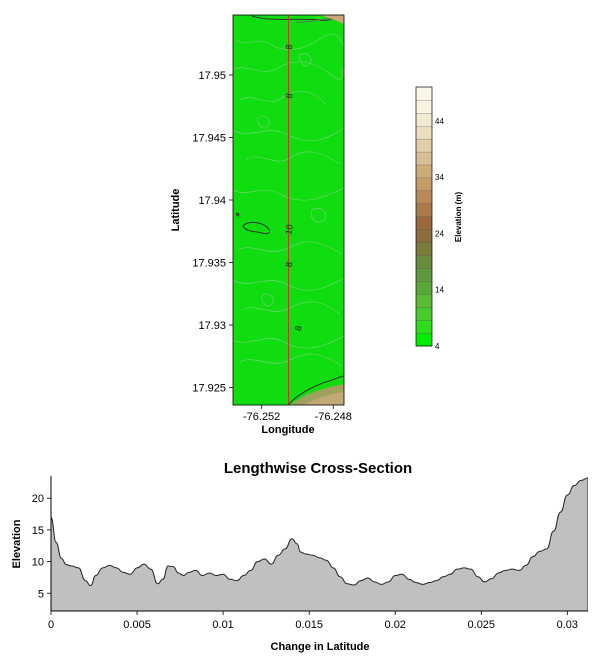  What do you see at coordinates (38, 531) in the screenshot?
I see `elevation-tick-label: 15` at bounding box center [38, 531].